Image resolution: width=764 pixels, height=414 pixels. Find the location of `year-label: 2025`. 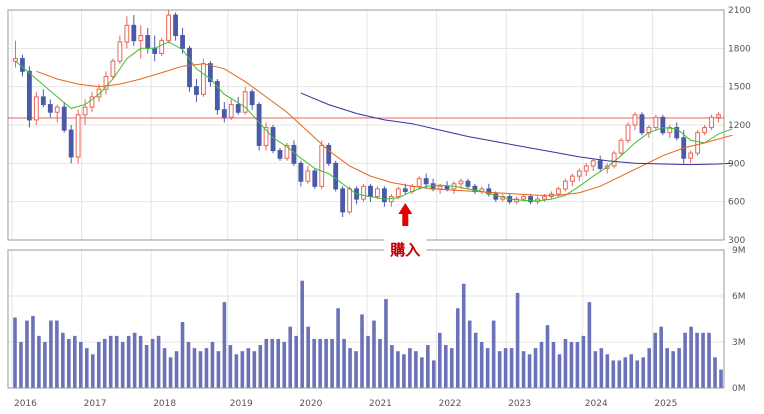

year-label: 2025 is located at coordinates (665, 404).